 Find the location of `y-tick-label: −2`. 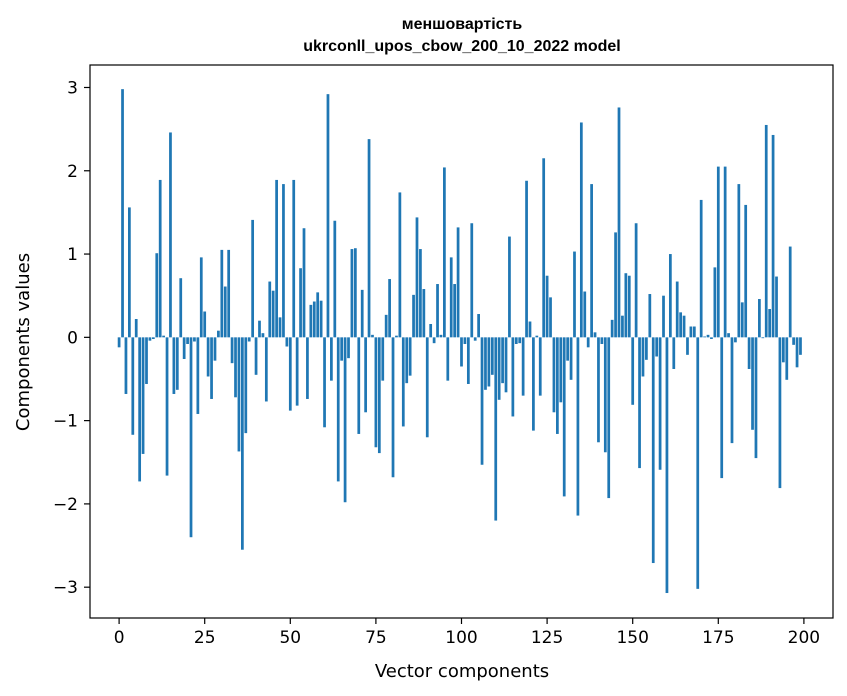

y-tick-label: −2 is located at coordinates (65, 505).